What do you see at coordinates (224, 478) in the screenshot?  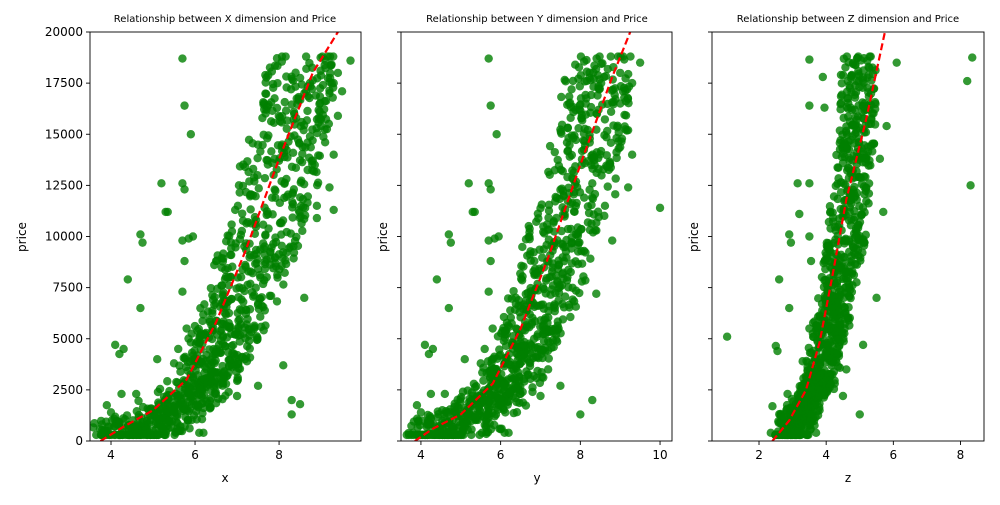 I see `x-axis-label: x` at bounding box center [224, 478].